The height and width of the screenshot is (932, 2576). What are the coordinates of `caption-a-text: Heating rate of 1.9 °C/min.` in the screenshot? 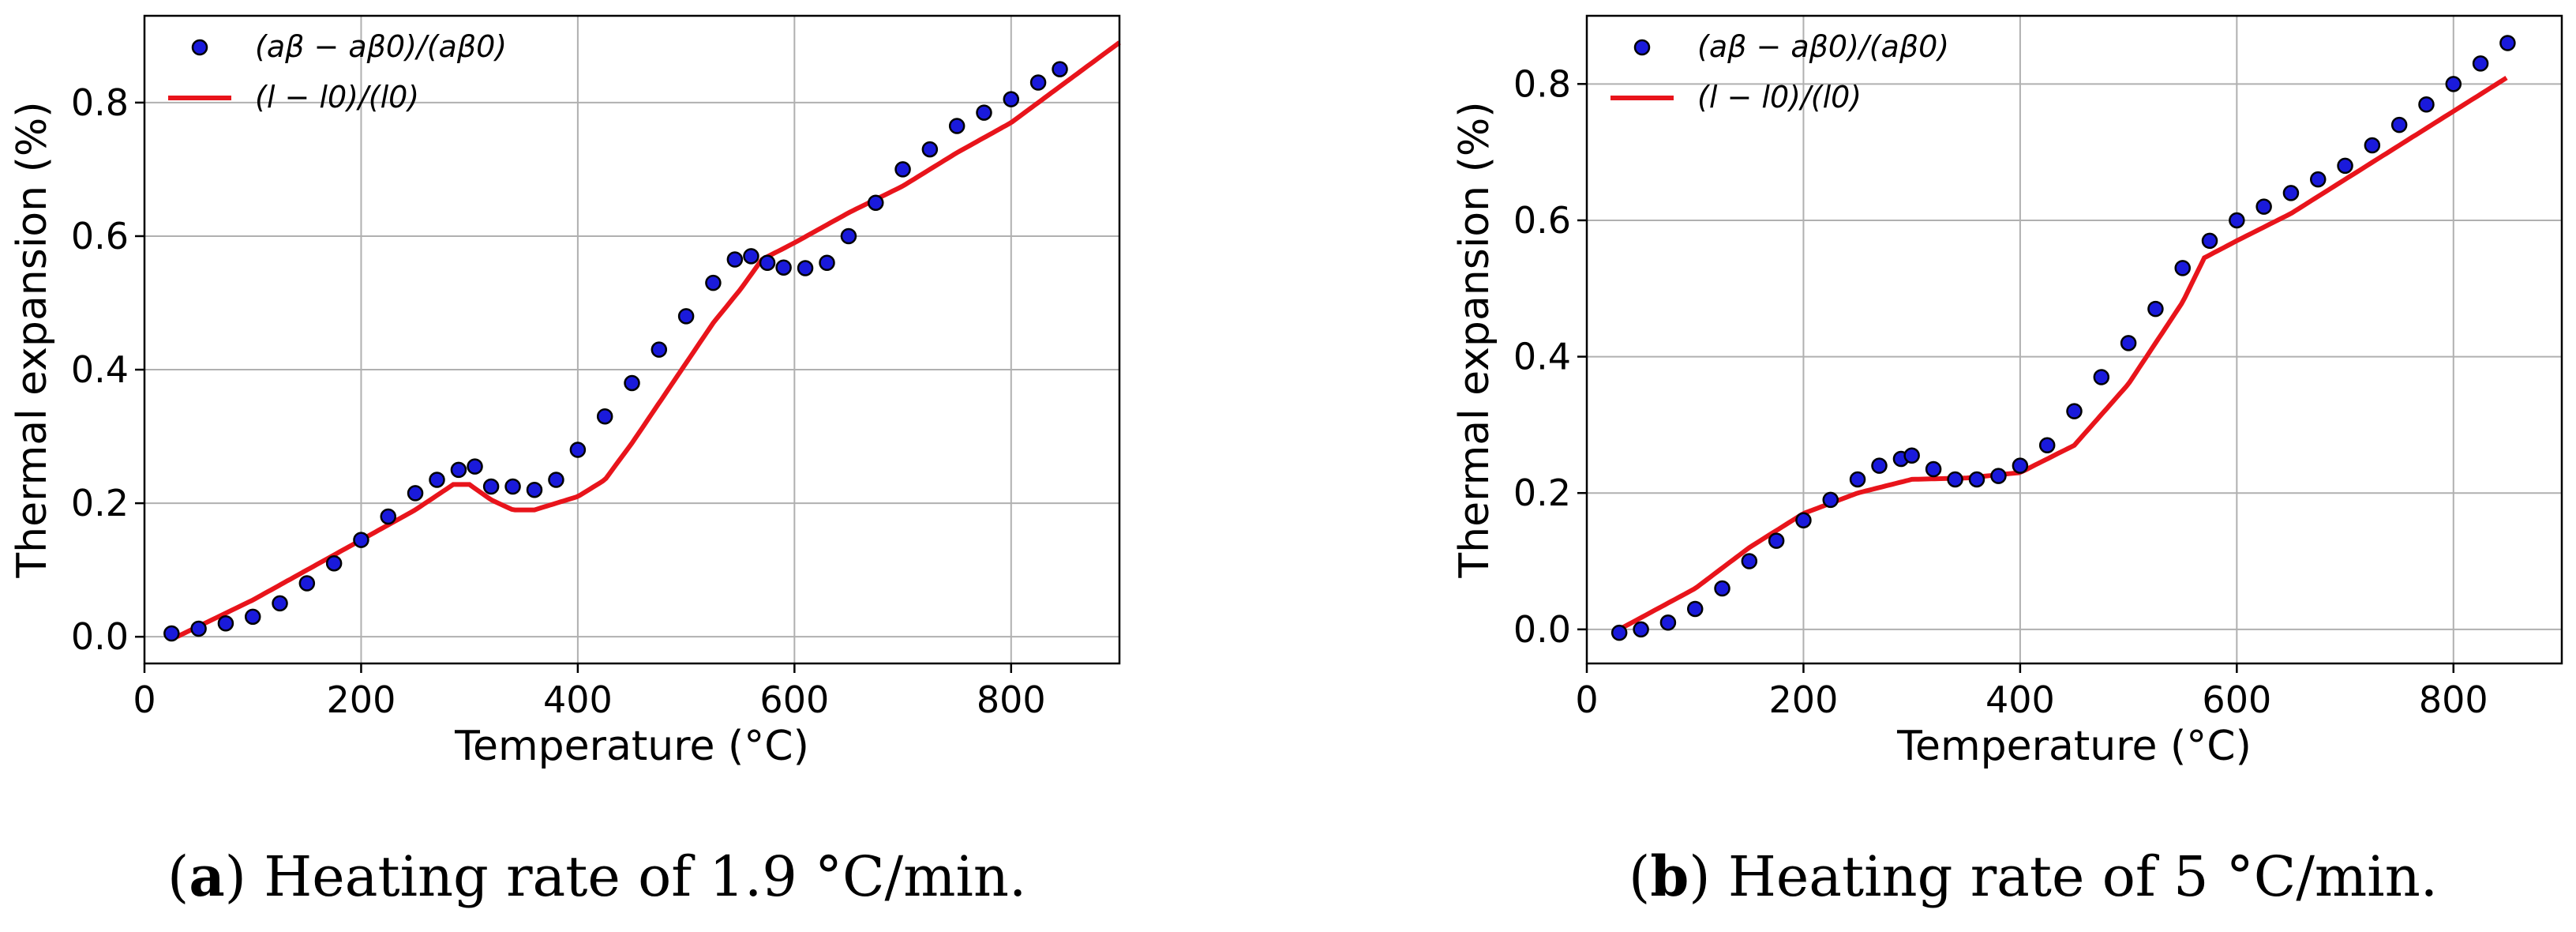 It's located at (645, 877).